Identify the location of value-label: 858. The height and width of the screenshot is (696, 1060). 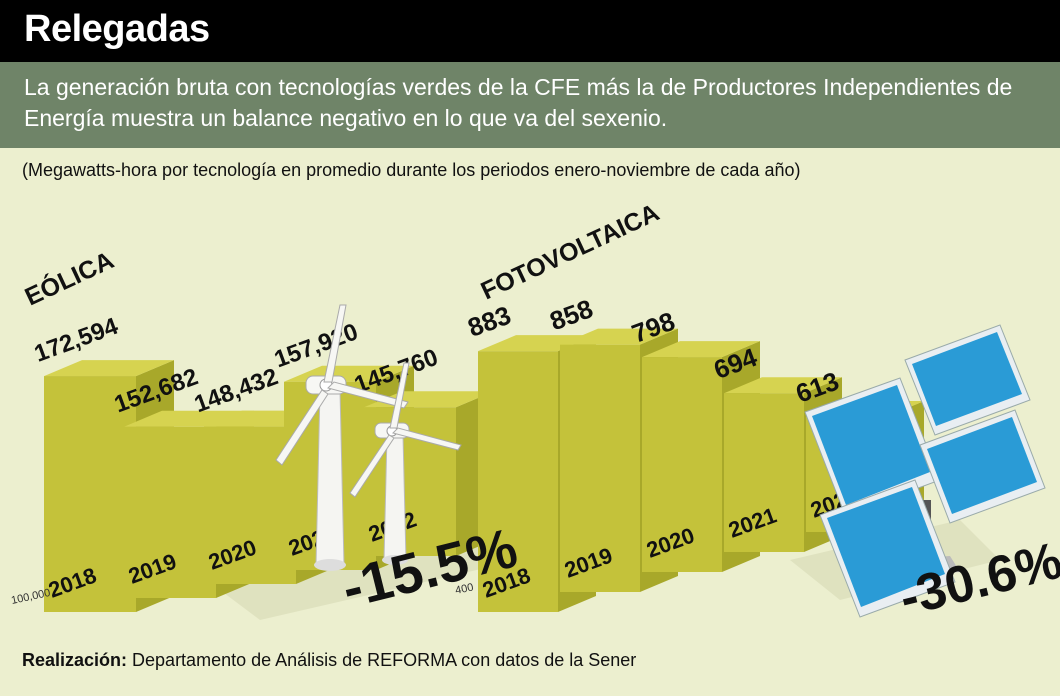
(571, 314).